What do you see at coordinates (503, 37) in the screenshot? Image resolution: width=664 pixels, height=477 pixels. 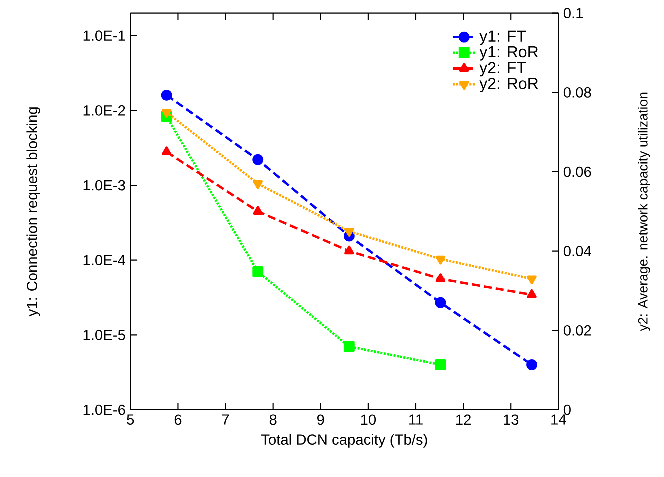 I see `legend-label: y1: FT` at bounding box center [503, 37].